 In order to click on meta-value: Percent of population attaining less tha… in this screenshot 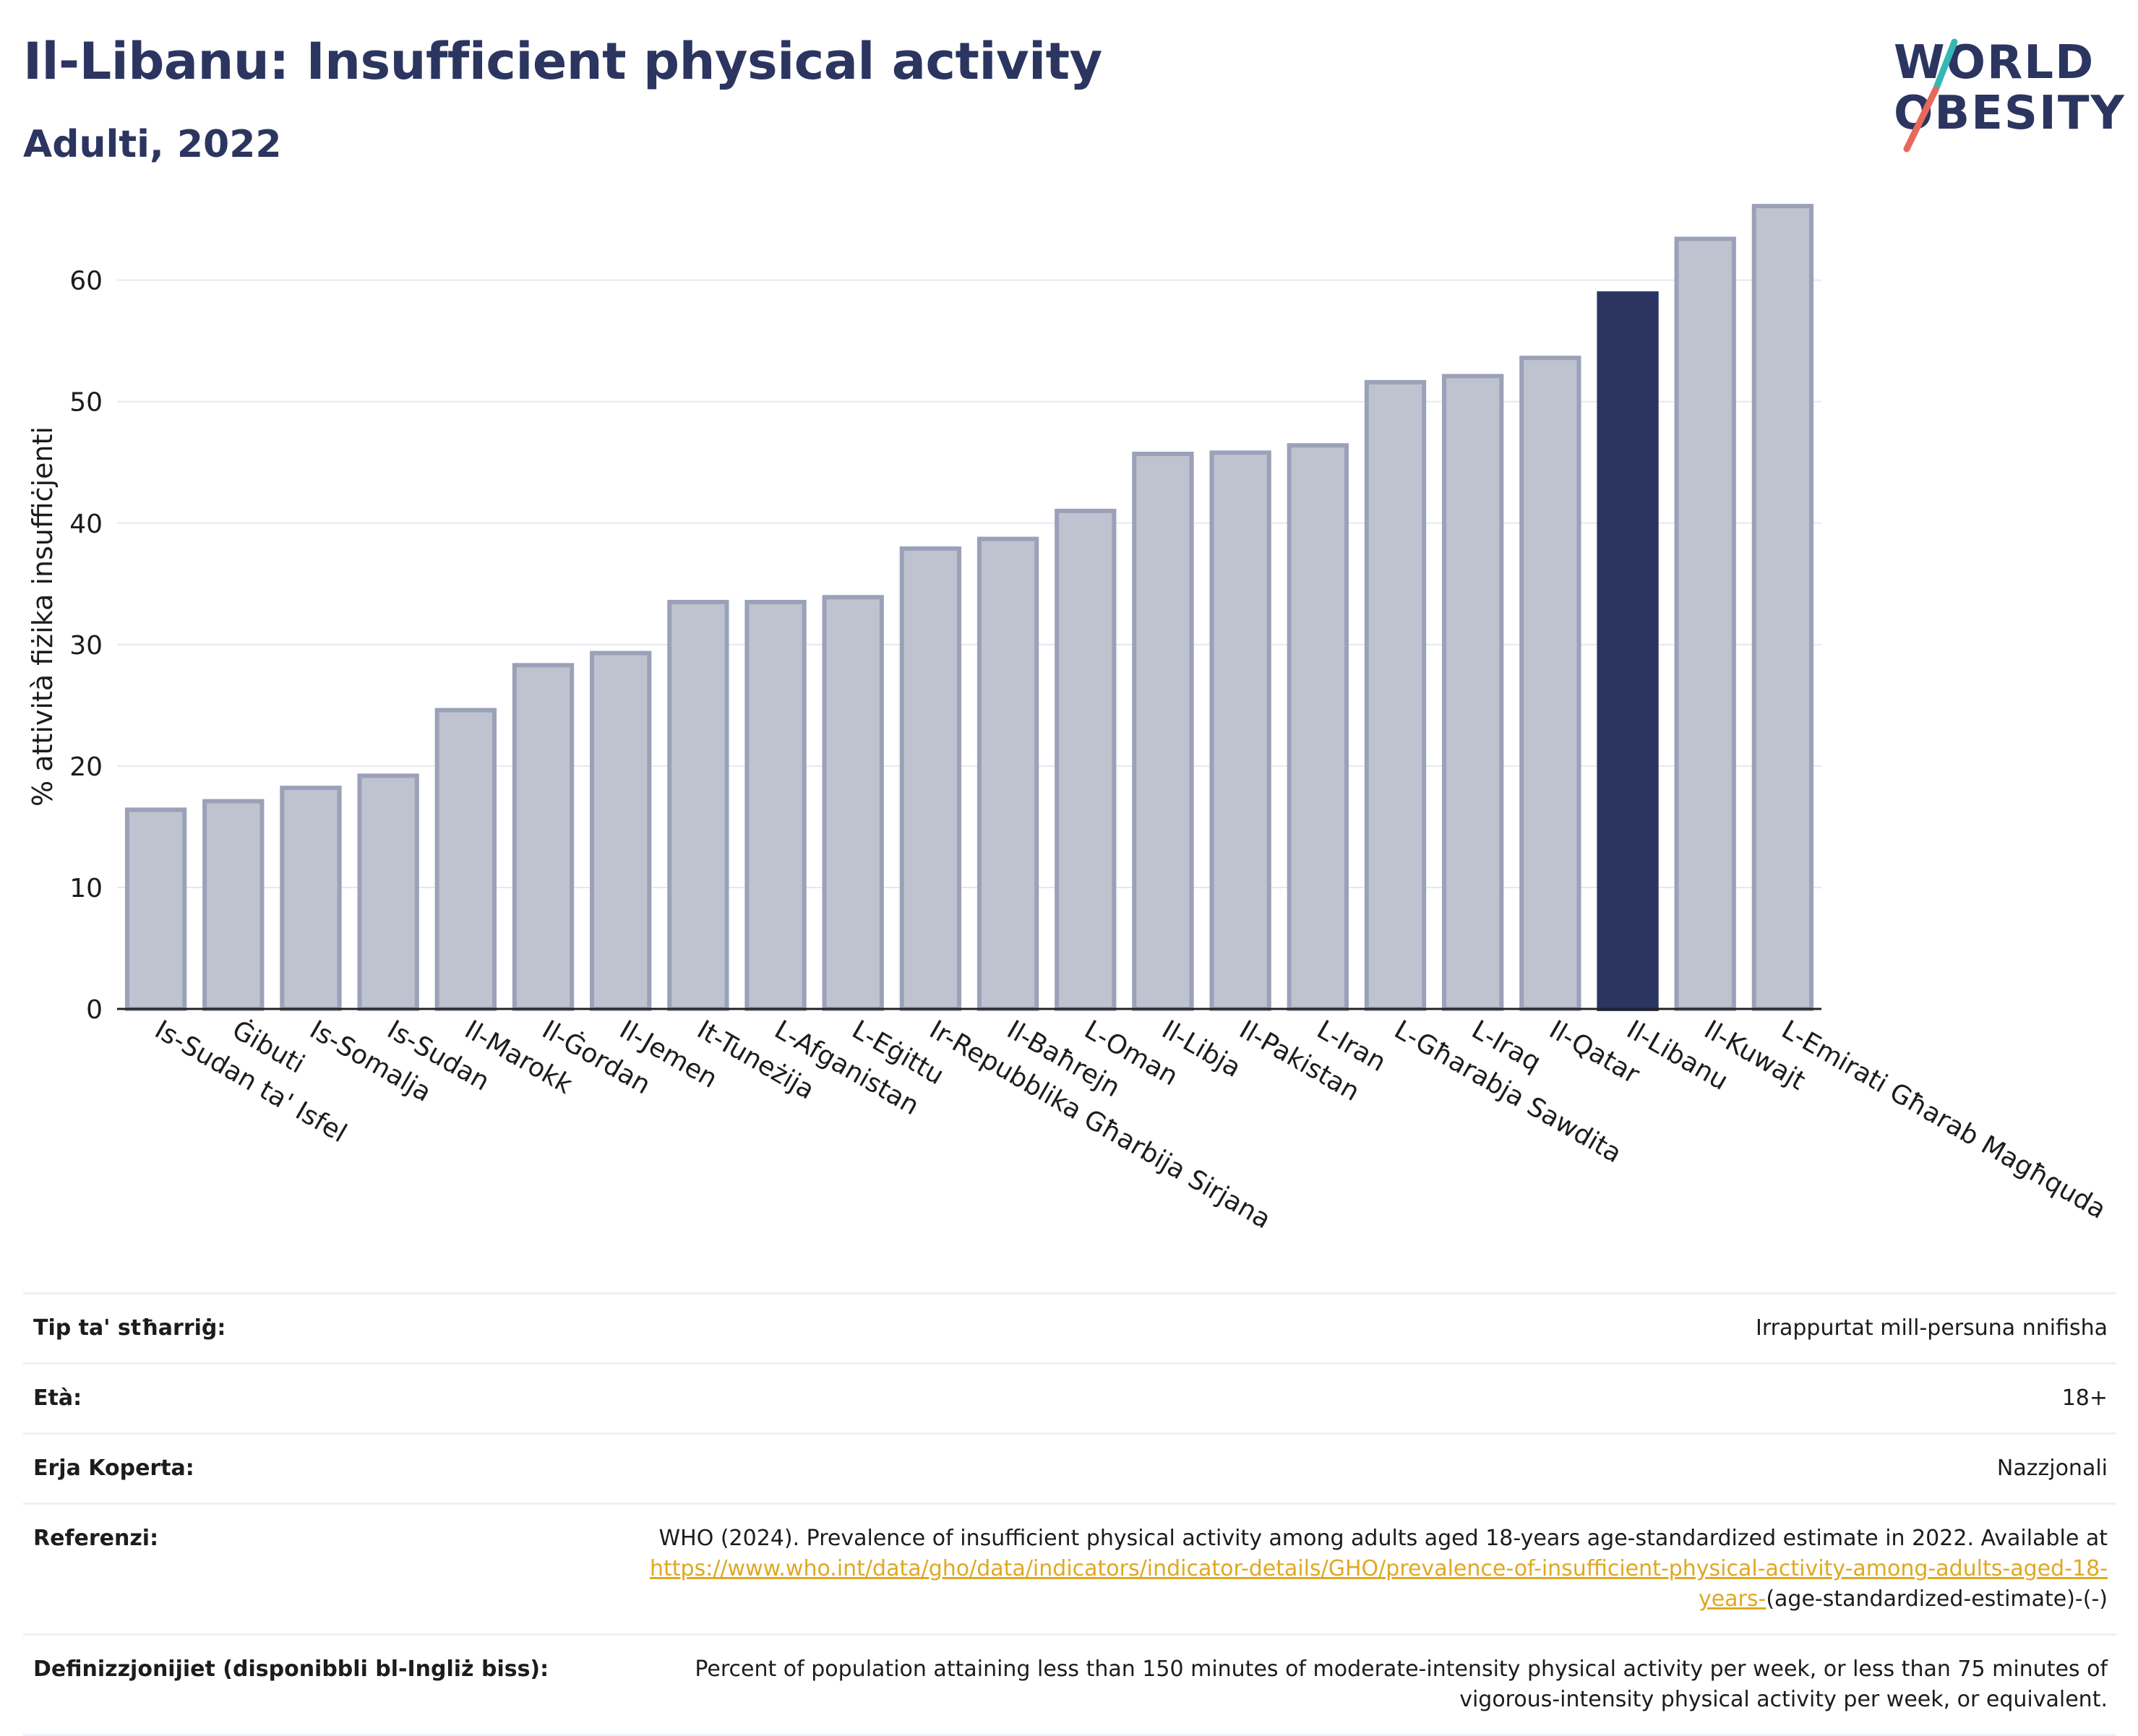, I will do `click(1353, 1684)`.